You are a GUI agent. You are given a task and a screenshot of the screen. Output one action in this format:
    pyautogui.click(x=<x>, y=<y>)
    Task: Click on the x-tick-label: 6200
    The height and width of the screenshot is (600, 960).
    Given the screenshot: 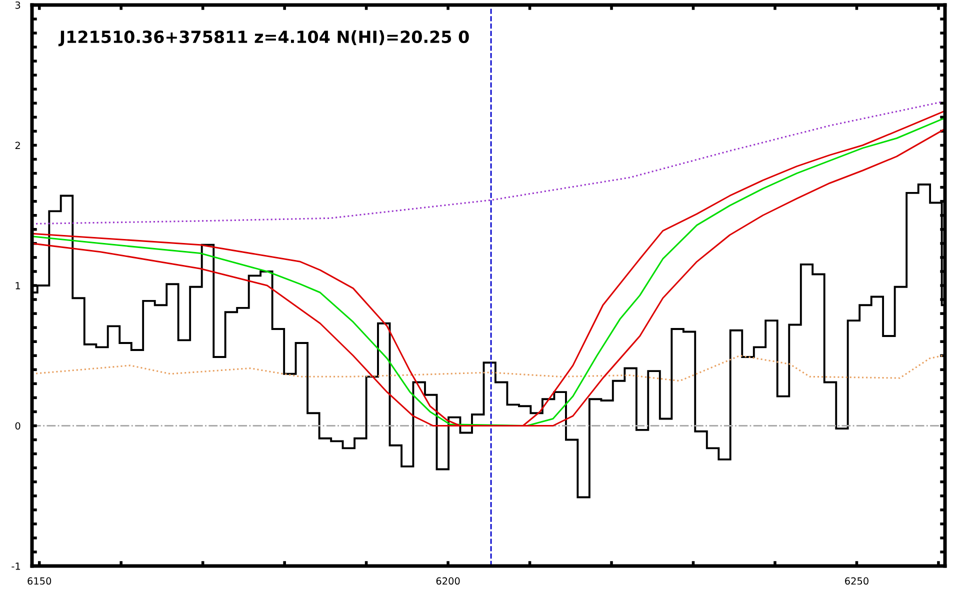 What is the action you would take?
    pyautogui.click(x=448, y=581)
    